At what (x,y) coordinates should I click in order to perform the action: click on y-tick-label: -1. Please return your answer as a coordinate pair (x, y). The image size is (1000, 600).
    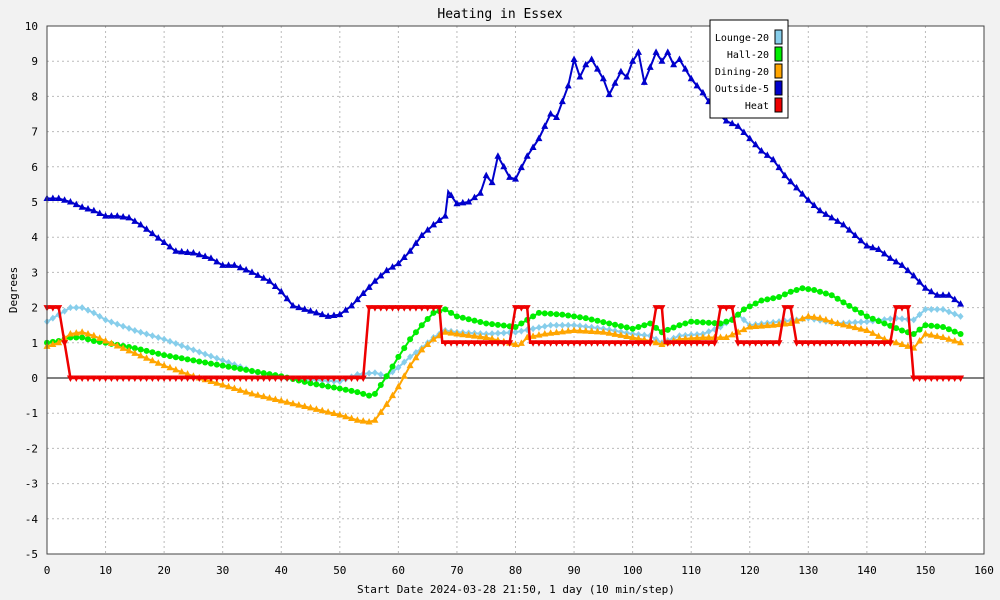
    Looking at the image, I should click on (31, 413).